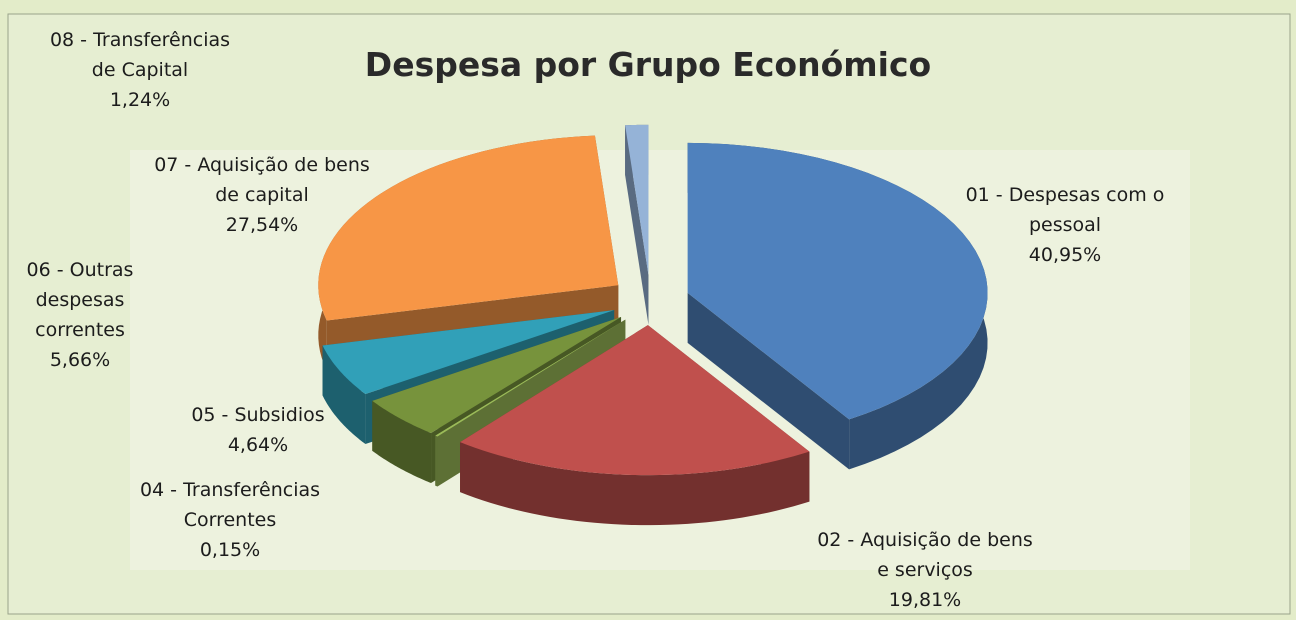 The image size is (1296, 620). Describe the element at coordinates (925, 600) in the screenshot. I see `value-label: 19,81%` at that location.